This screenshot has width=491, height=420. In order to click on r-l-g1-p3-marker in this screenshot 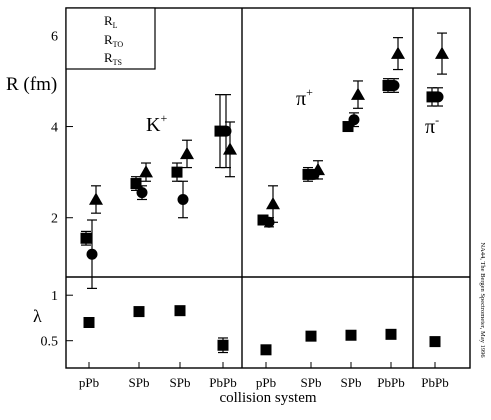, I will do `click(187, 153)`.